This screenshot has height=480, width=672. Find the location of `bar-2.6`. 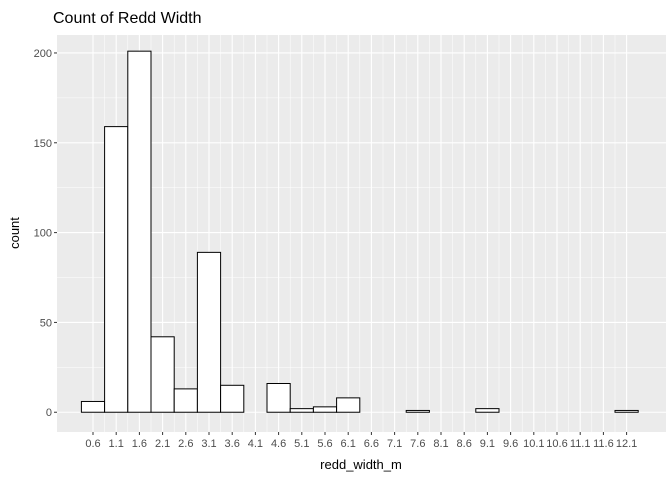

bar-2.6 is located at coordinates (185, 400).